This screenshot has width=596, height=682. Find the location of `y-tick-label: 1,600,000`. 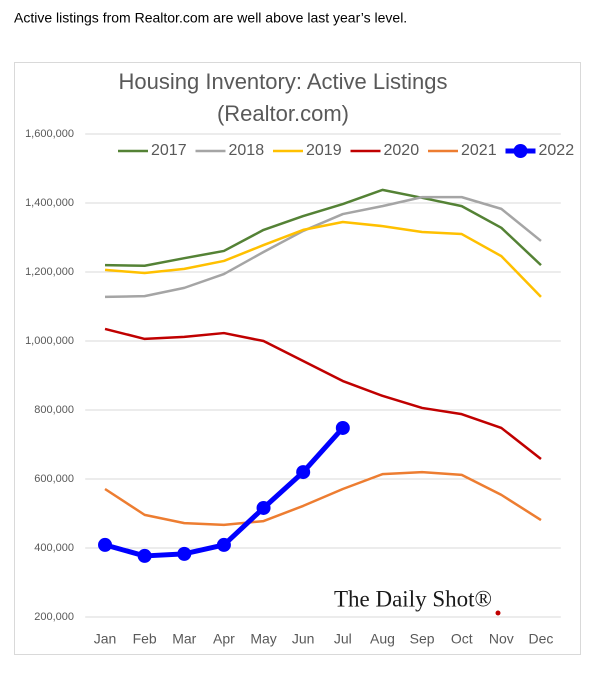

y-tick-label: 1,600,000 is located at coordinates (49, 134).